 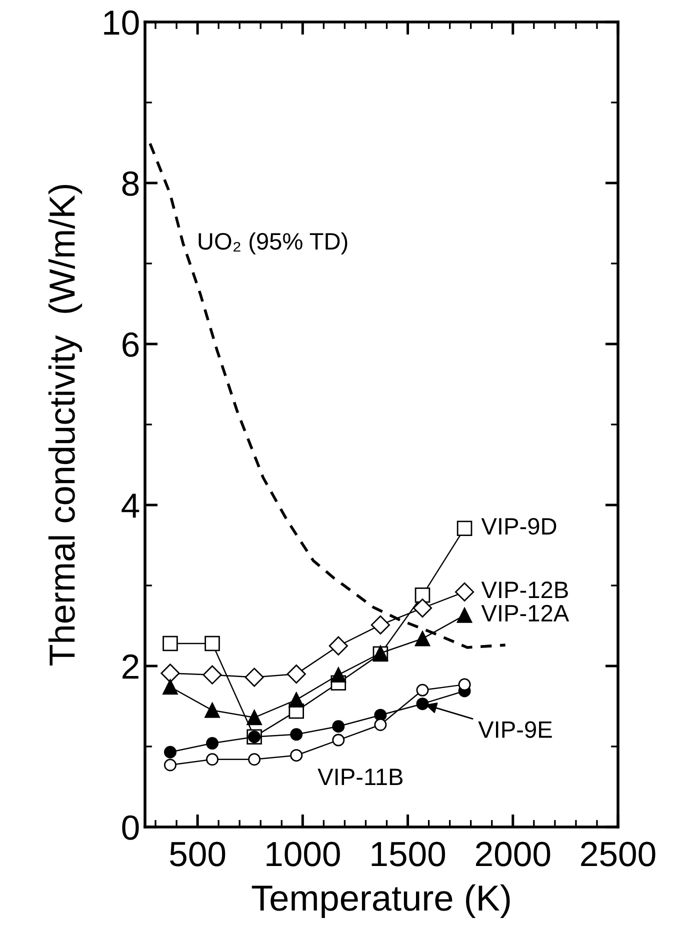 What do you see at coordinates (273, 243) in the screenshot?
I see `annotation: UO₂ (95% TD)` at bounding box center [273, 243].